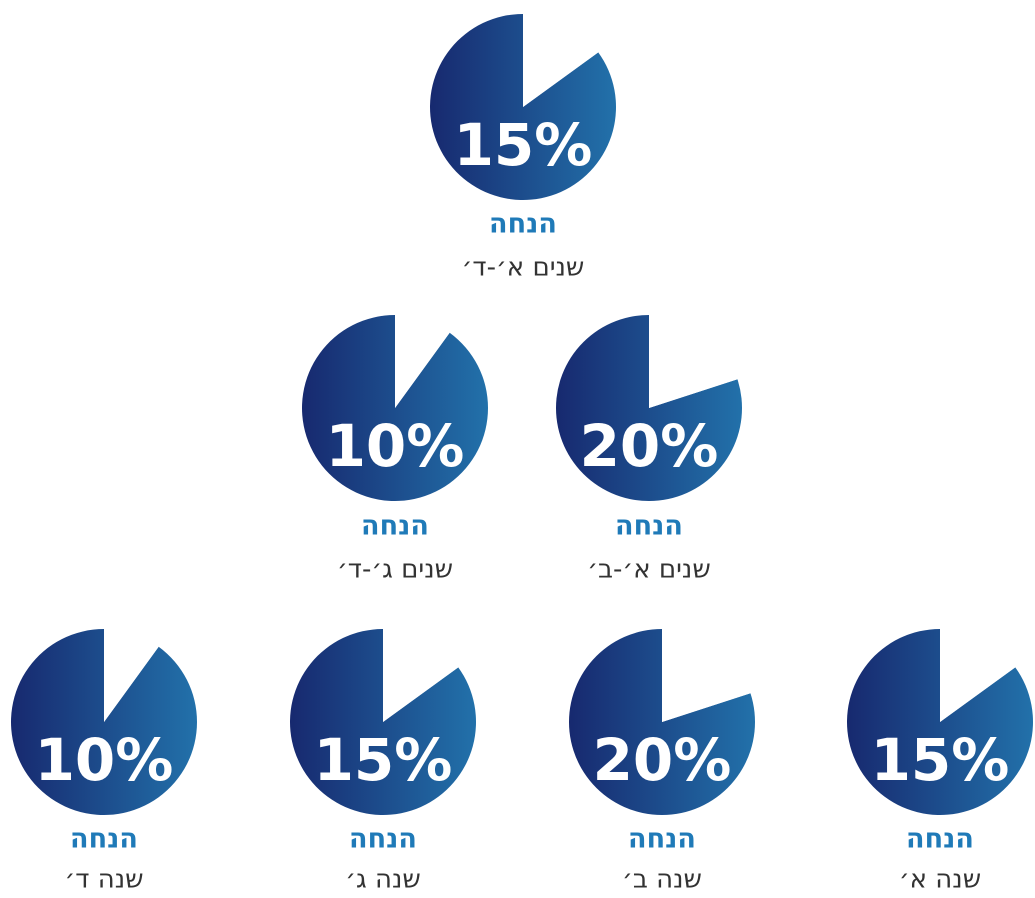 The image size is (1035, 898). What do you see at coordinates (662, 880) in the screenshot?
I see `pie-subtitle: שנה ב׳` at bounding box center [662, 880].